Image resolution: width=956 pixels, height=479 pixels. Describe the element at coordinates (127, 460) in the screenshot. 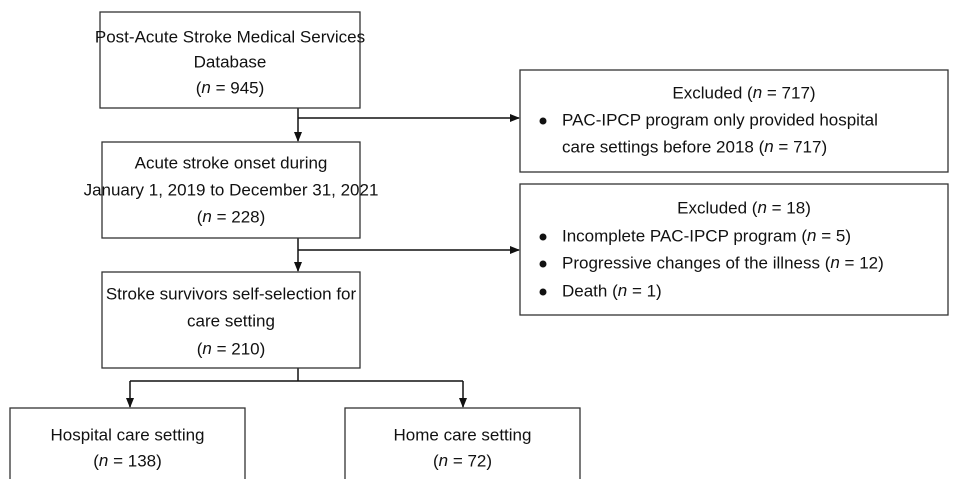

I see `node-text: (n = 138)` at that location.